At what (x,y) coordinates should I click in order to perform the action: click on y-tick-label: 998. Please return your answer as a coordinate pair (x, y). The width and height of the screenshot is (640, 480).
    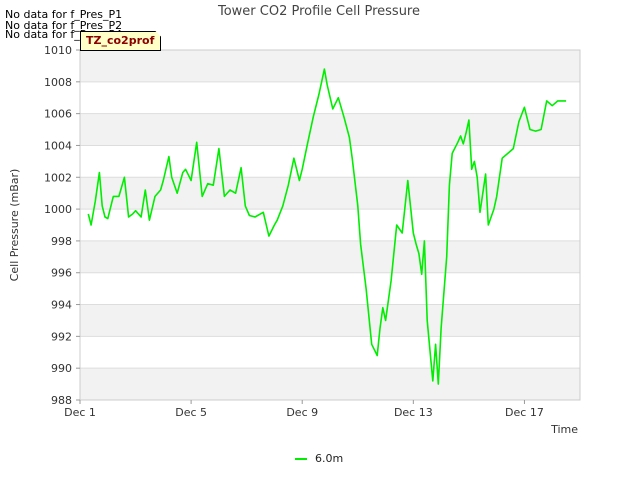
    Looking at the image, I should click on (61, 241).